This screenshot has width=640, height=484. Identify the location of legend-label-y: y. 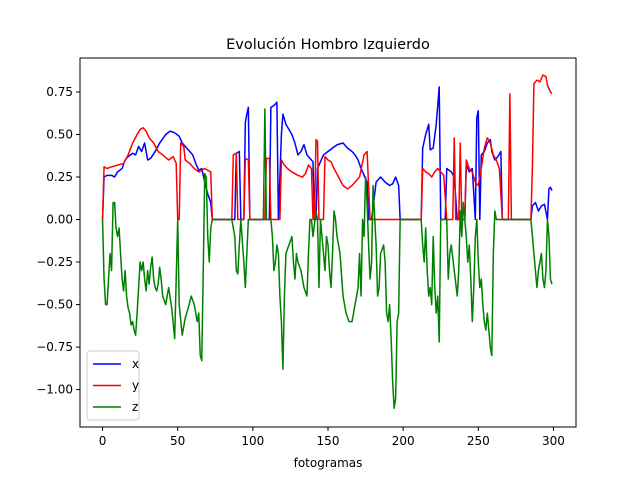
(135, 386).